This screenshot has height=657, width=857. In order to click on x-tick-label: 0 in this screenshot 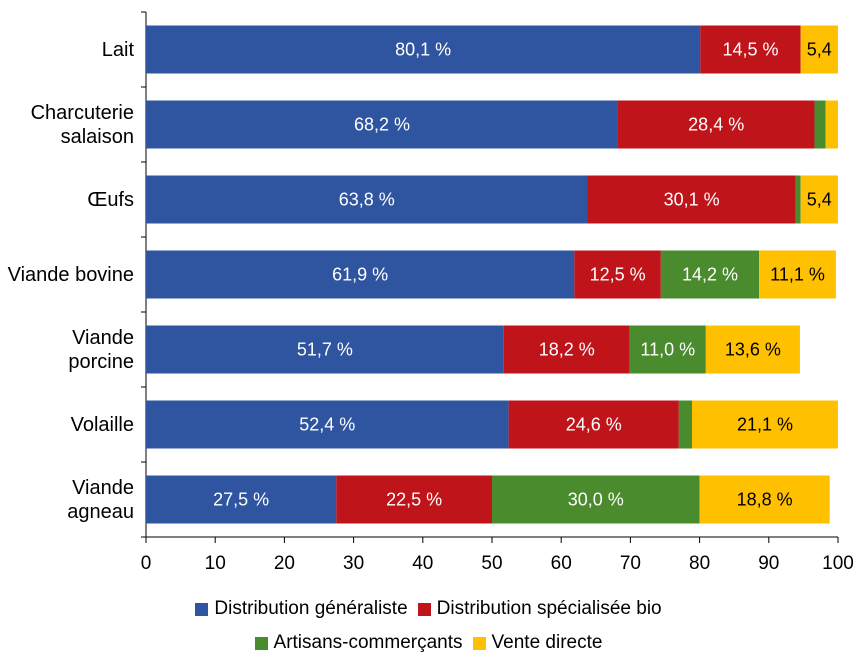, I will do `click(146, 563)`.